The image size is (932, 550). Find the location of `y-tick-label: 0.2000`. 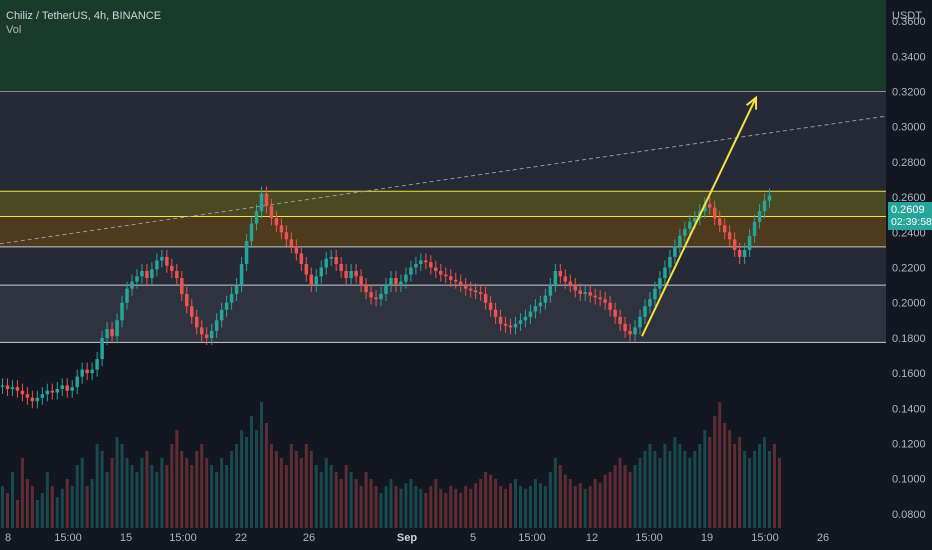

y-tick-label: 0.2000 is located at coordinates (909, 304).